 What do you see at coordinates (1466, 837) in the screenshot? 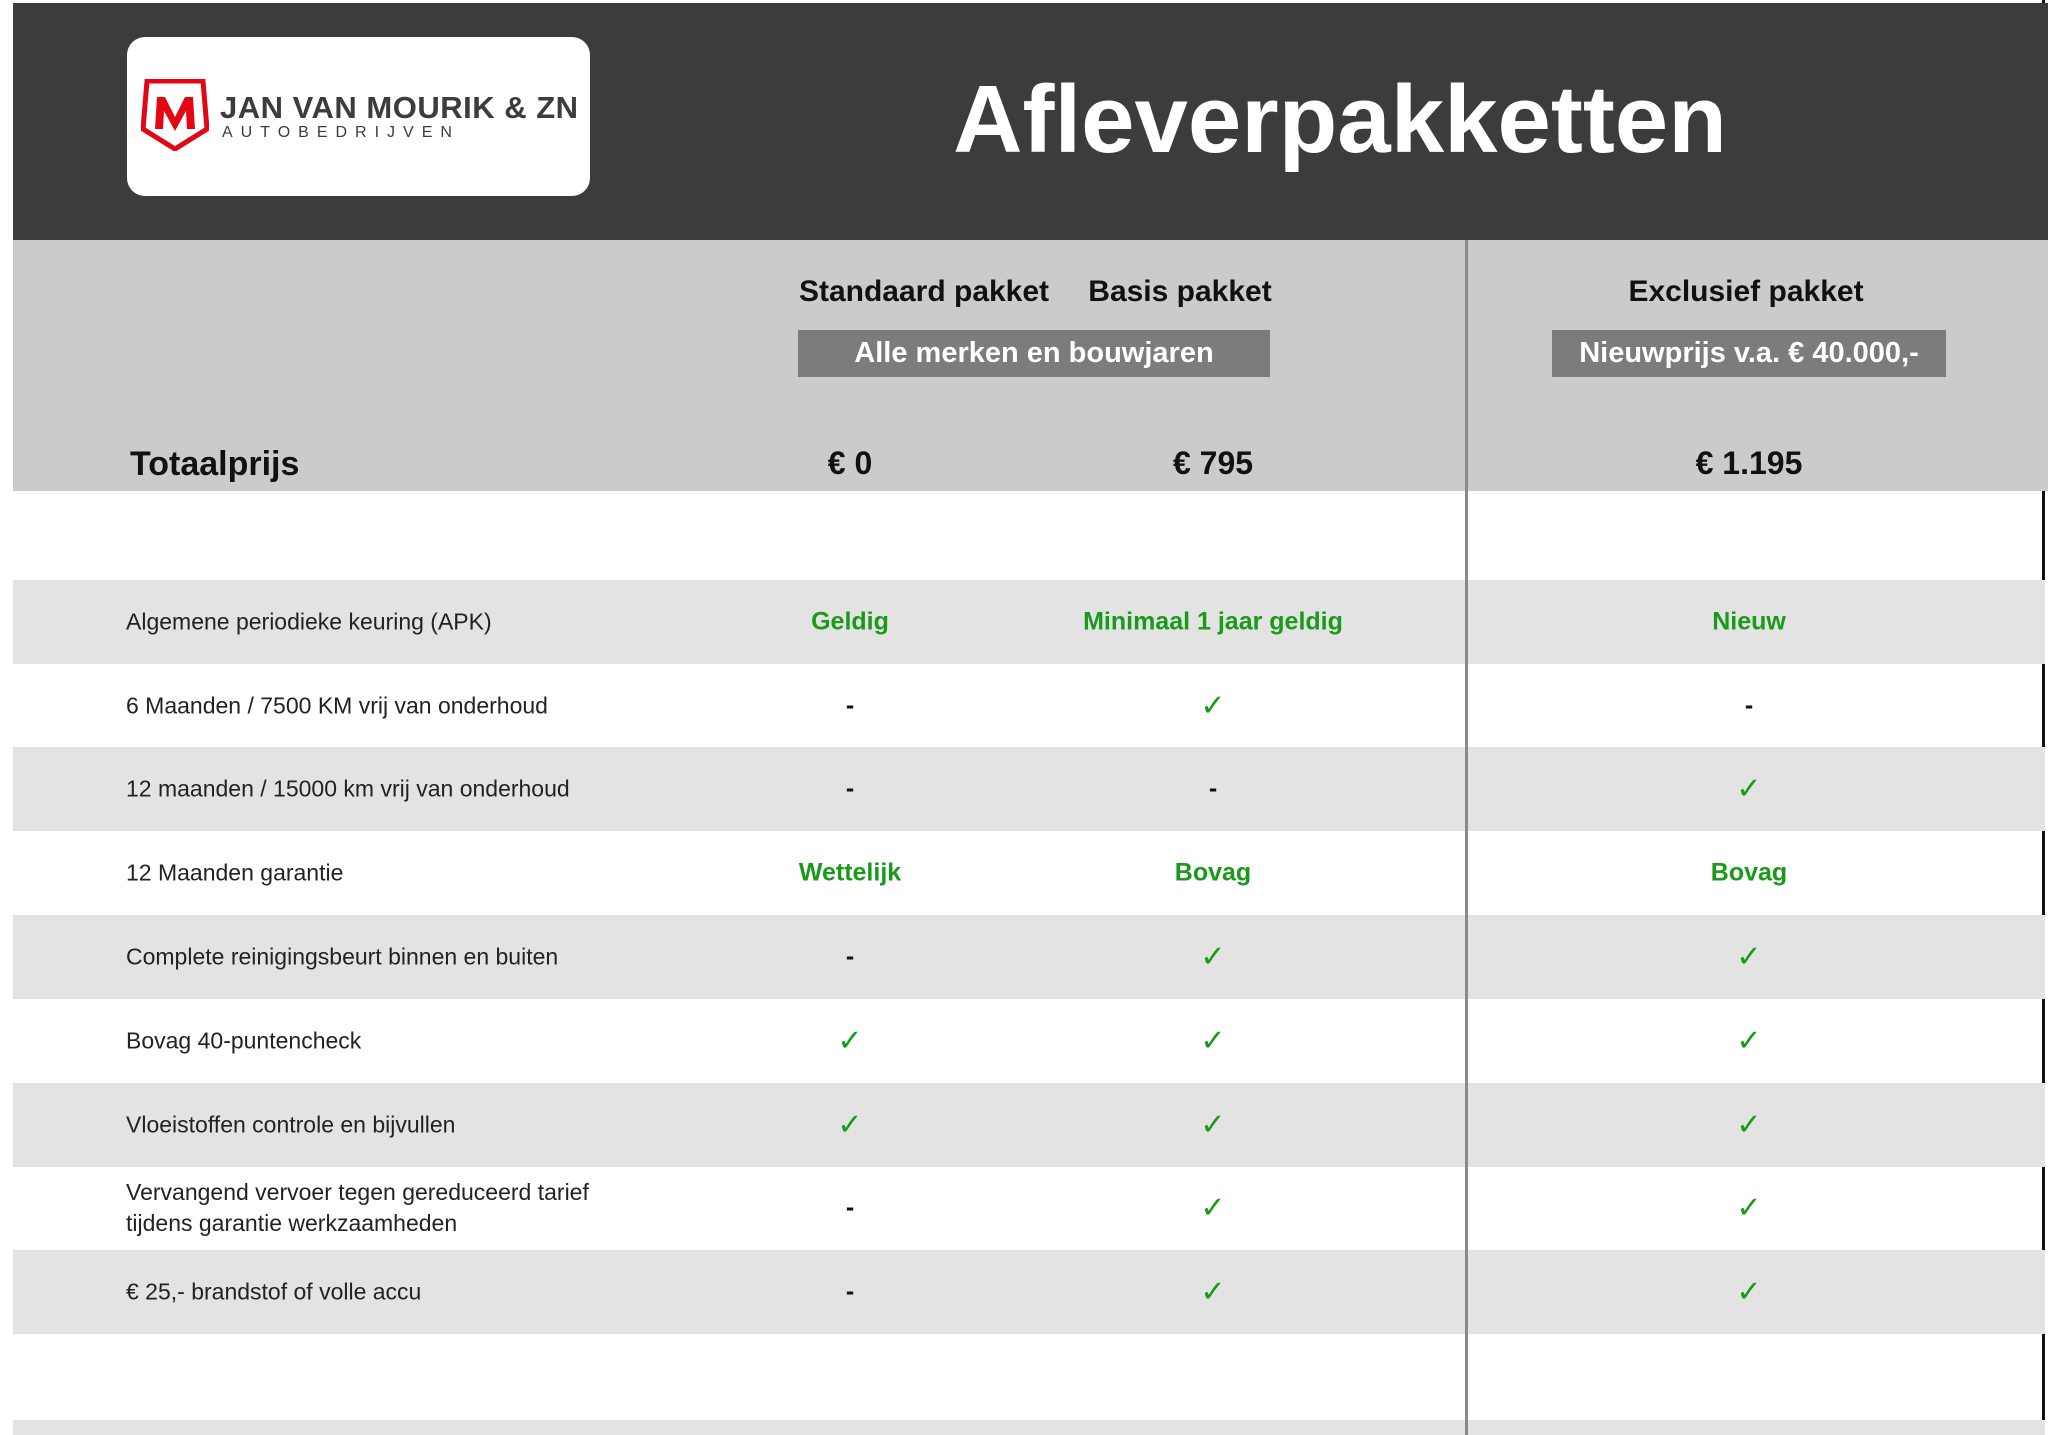
I see `column-divider` at bounding box center [1466, 837].